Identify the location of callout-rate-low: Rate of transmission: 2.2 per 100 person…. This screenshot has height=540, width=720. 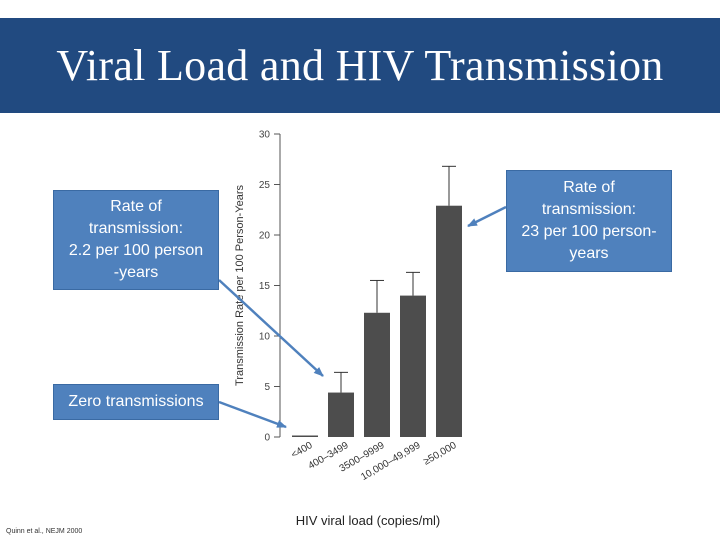
(136, 240).